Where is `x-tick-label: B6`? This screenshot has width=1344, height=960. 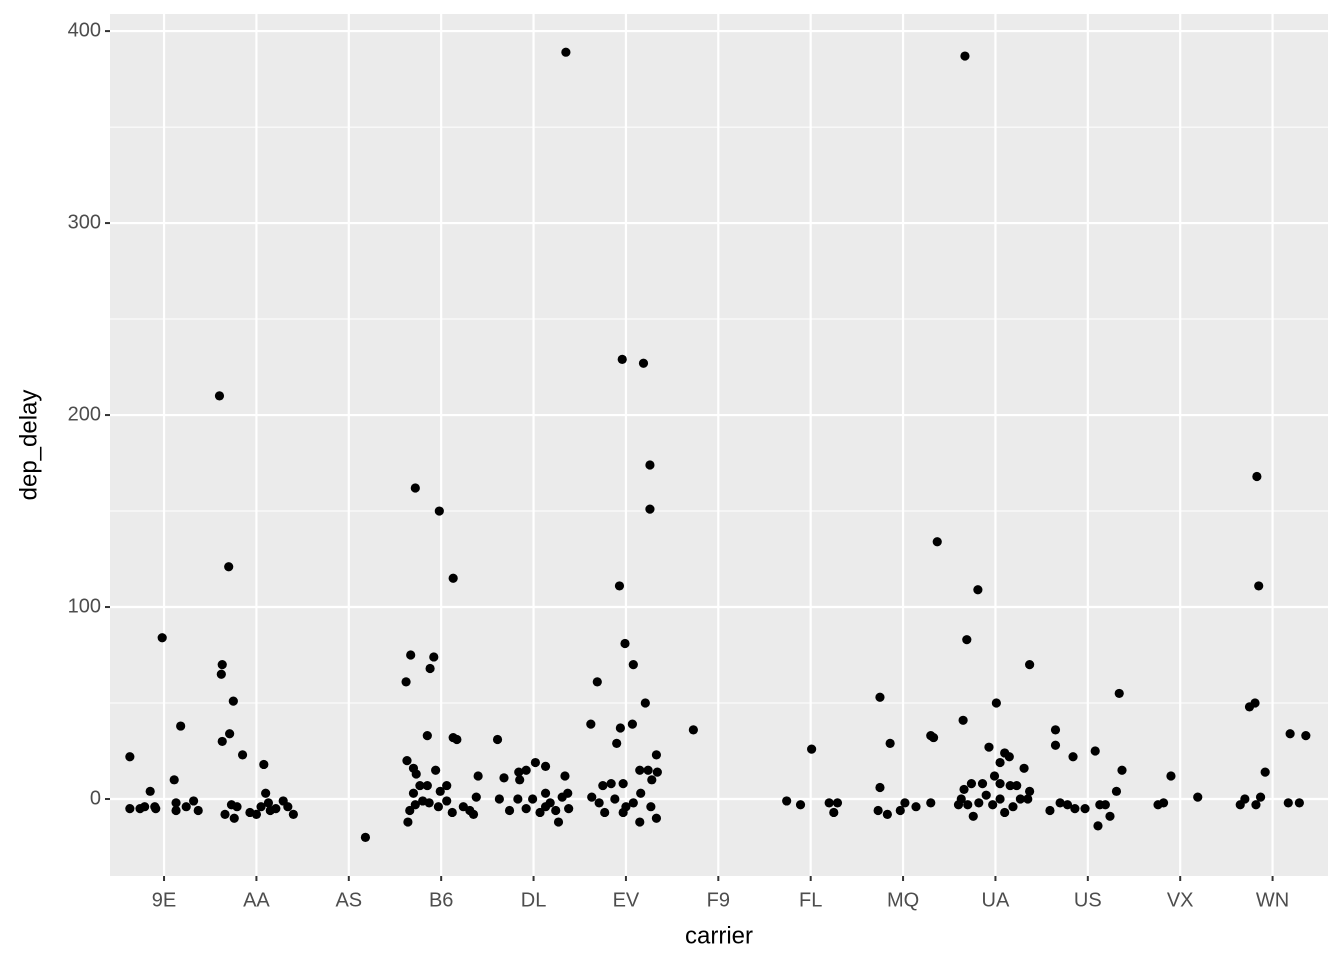
x-tick-label: B6 is located at coordinates (441, 900).